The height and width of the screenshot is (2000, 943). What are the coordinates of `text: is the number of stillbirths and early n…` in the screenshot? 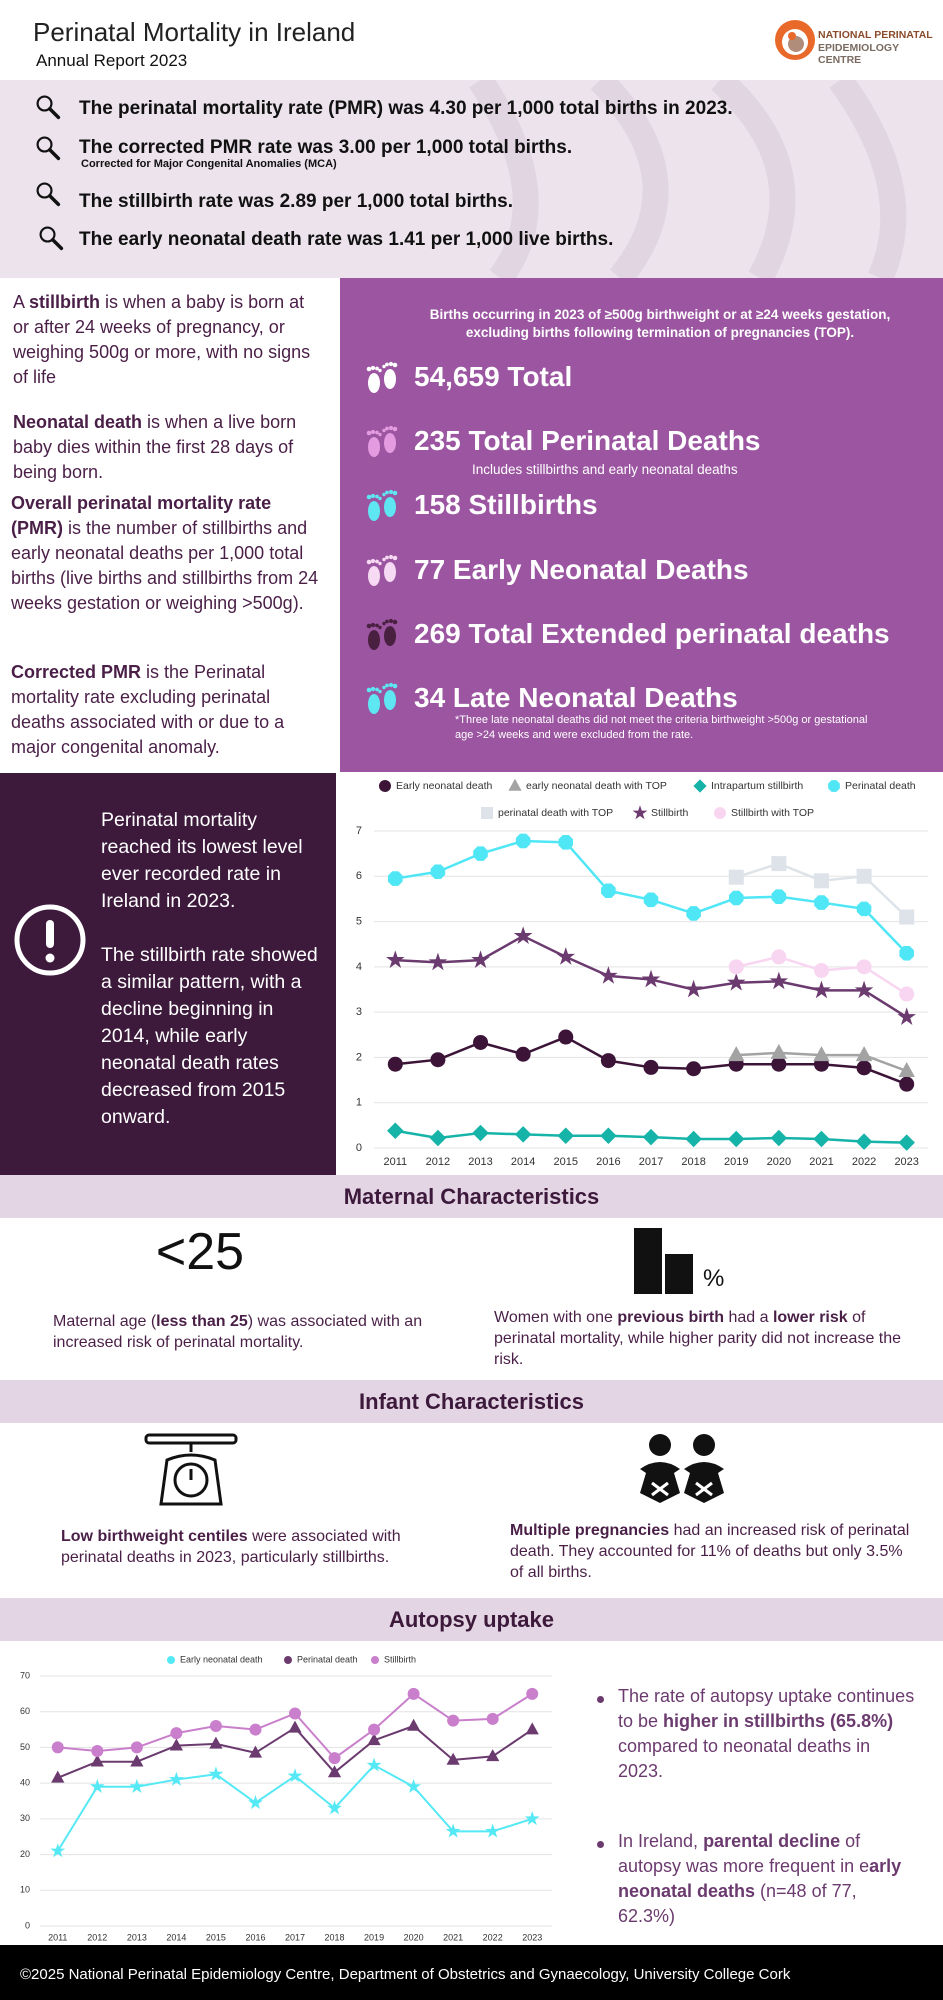 It's located at (165, 565).